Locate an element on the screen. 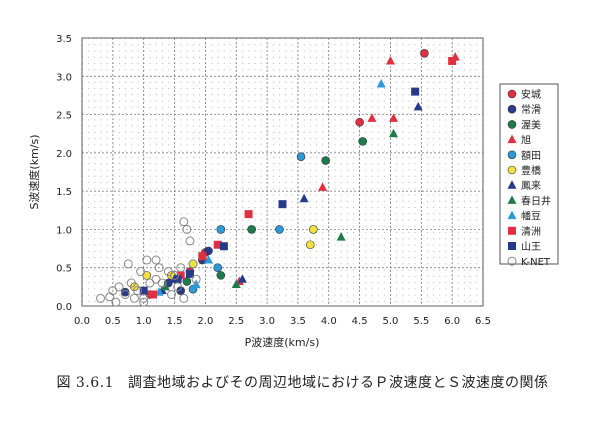 This screenshot has width=605, height=425. legend-item: 春日井 is located at coordinates (529, 200).